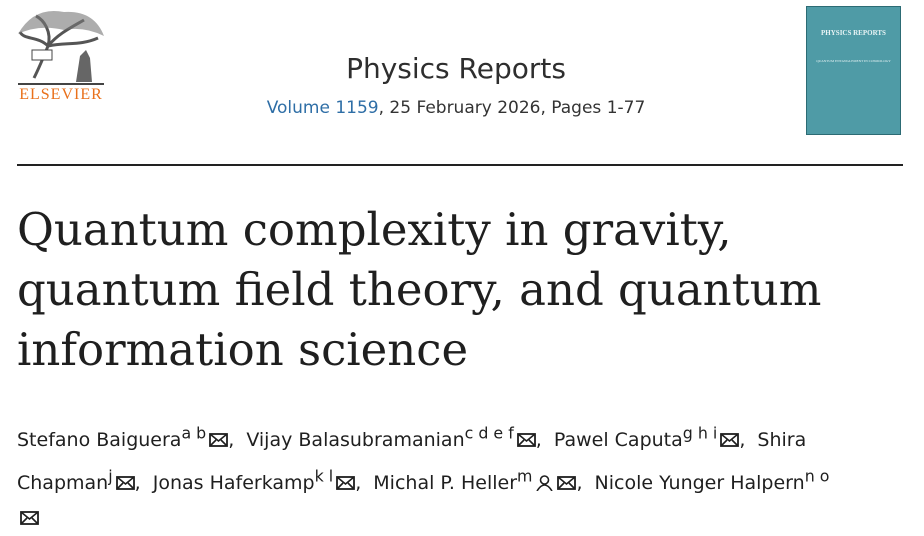 The image size is (924, 536). What do you see at coordinates (700, 433) in the screenshot?
I see `affiliation-marks: g h i` at bounding box center [700, 433].